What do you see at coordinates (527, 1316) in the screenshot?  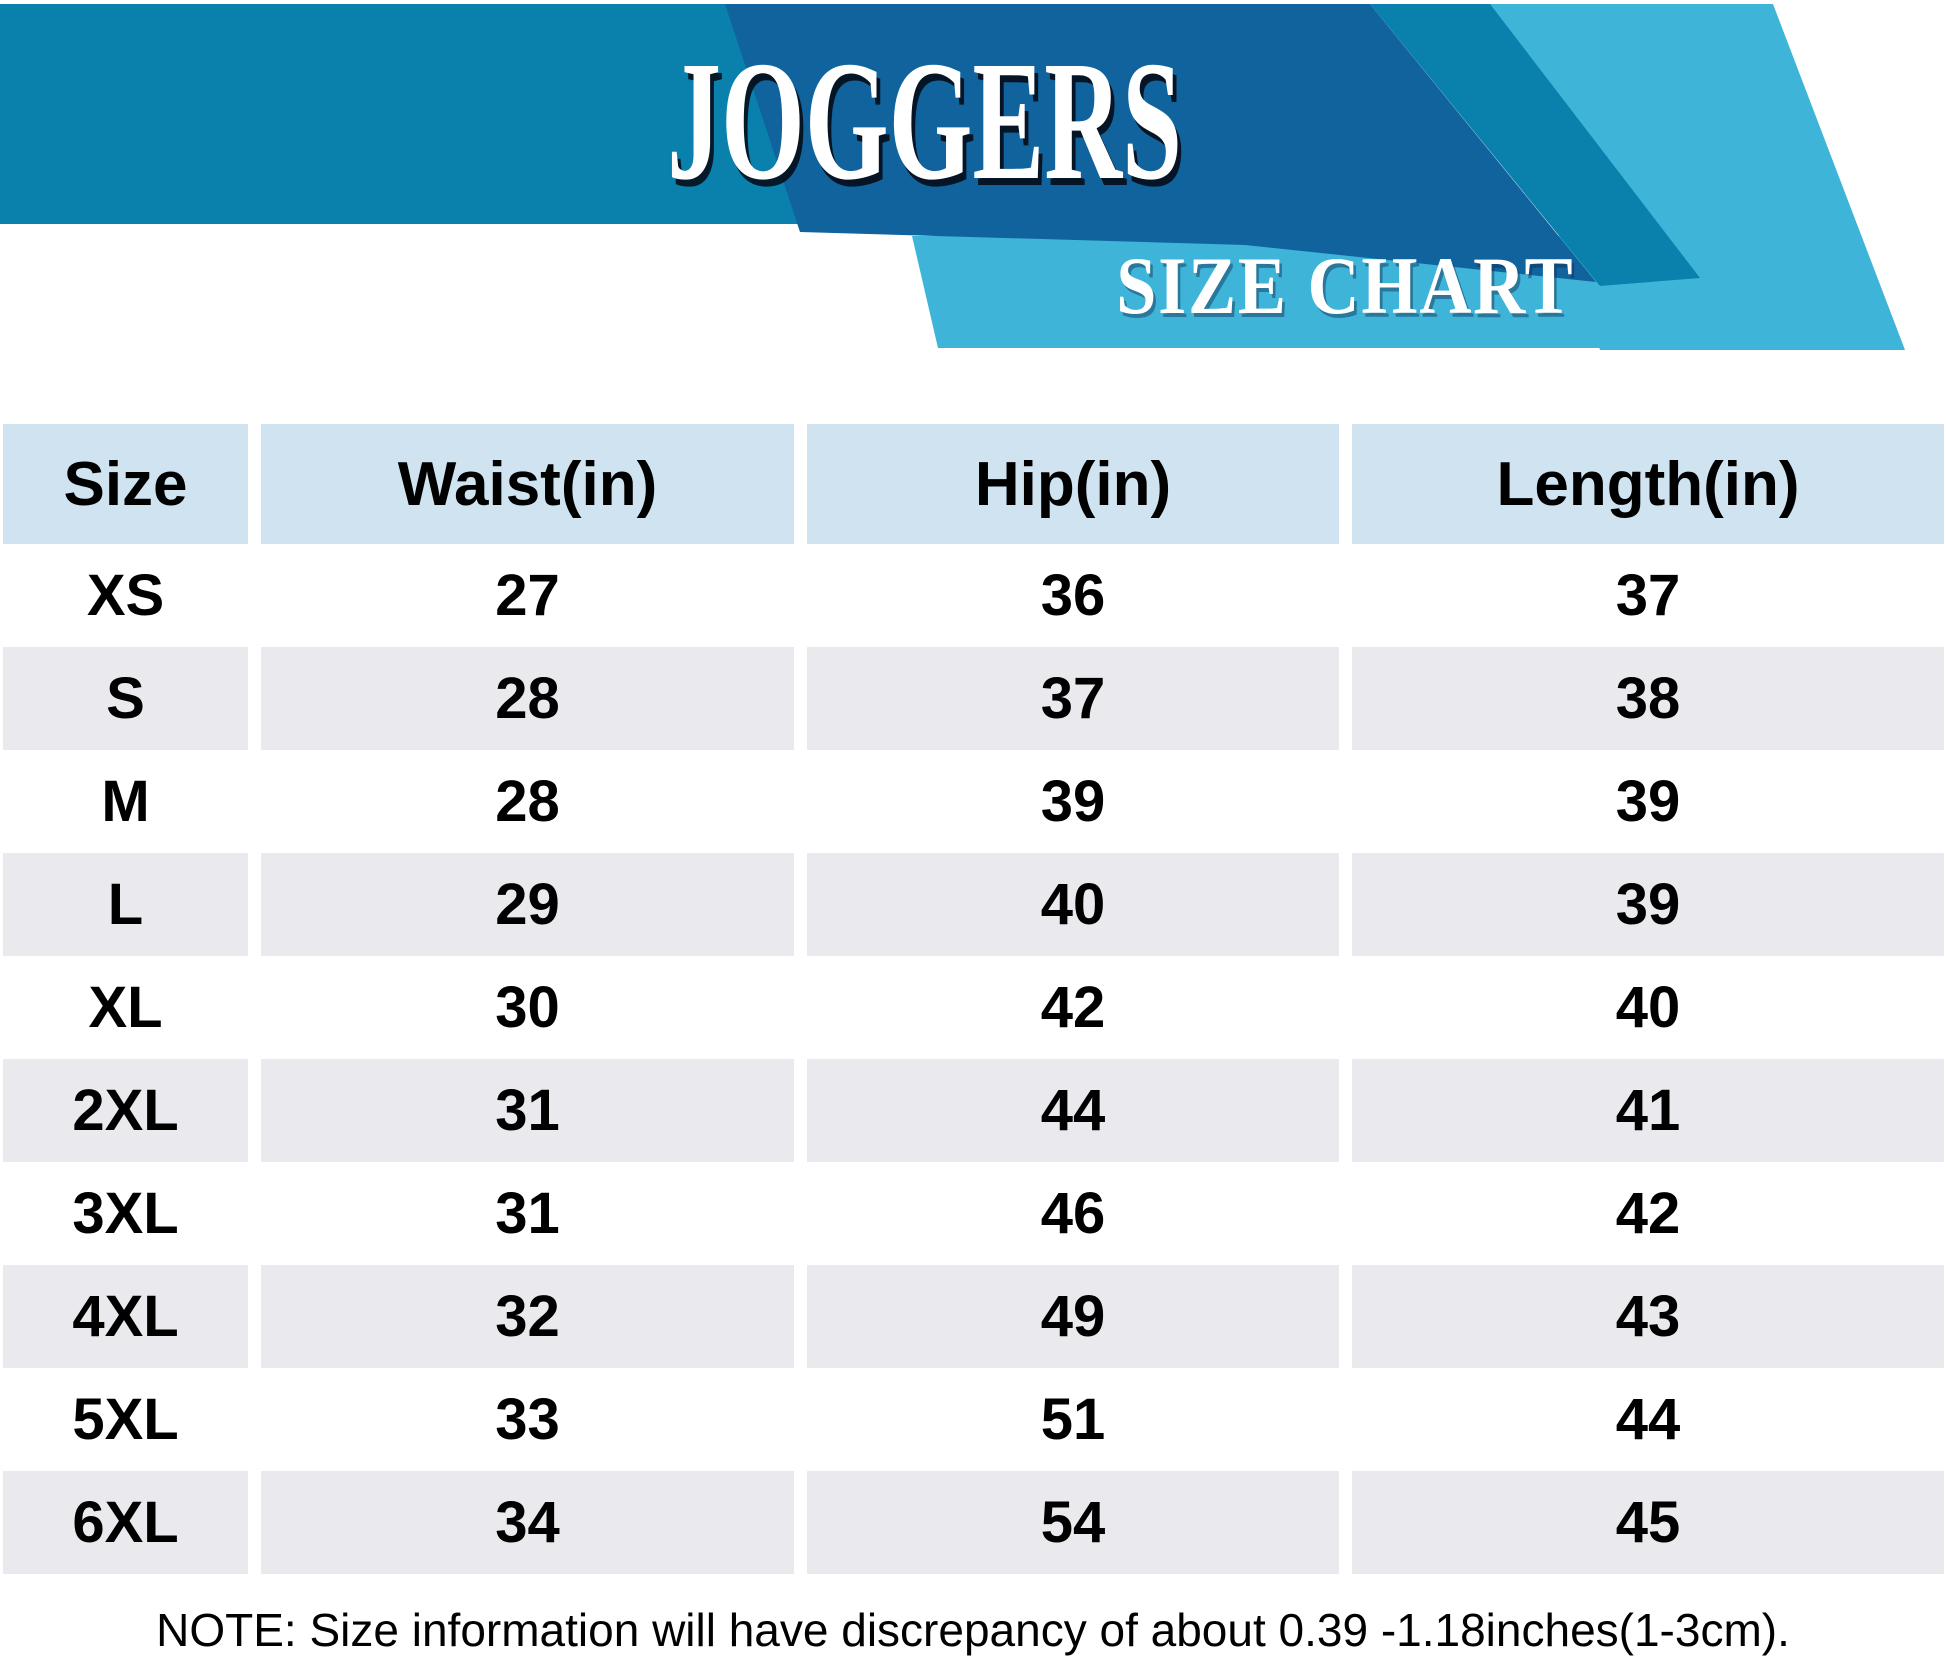 I see `cell-waist: 32` at bounding box center [527, 1316].